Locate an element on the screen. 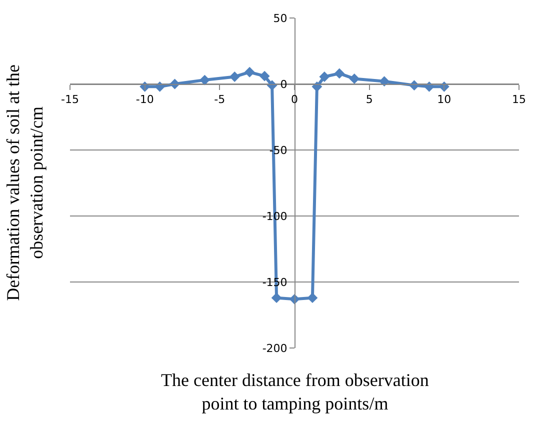 Image resolution: width=533 pixels, height=421 pixels. y-tick-label: -200 is located at coordinates (275, 348).